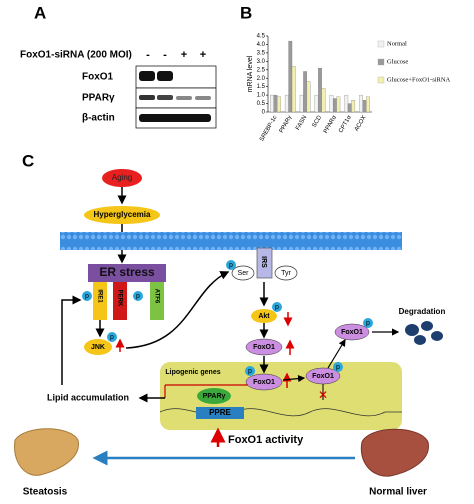  Describe the element at coordinates (261, 96) in the screenshot. I see `y-tick-label: 1.0` at that location.